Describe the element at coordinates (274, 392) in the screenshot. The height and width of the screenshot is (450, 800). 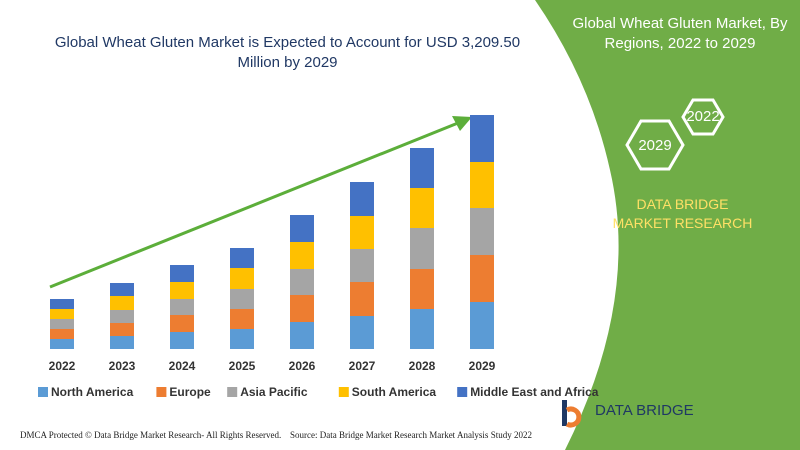
I see `legend-label: Asia Pacific` at that location.